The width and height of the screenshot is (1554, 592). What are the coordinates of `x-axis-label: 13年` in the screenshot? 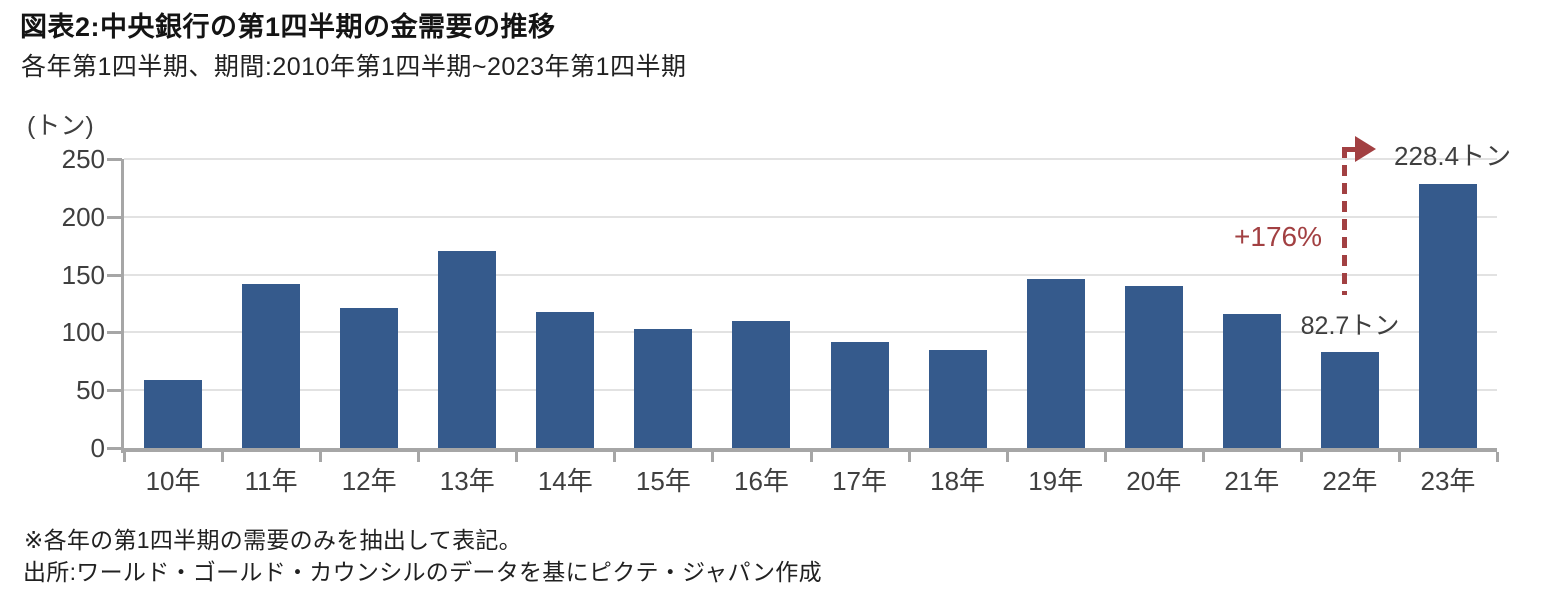 It's located at (467, 481).